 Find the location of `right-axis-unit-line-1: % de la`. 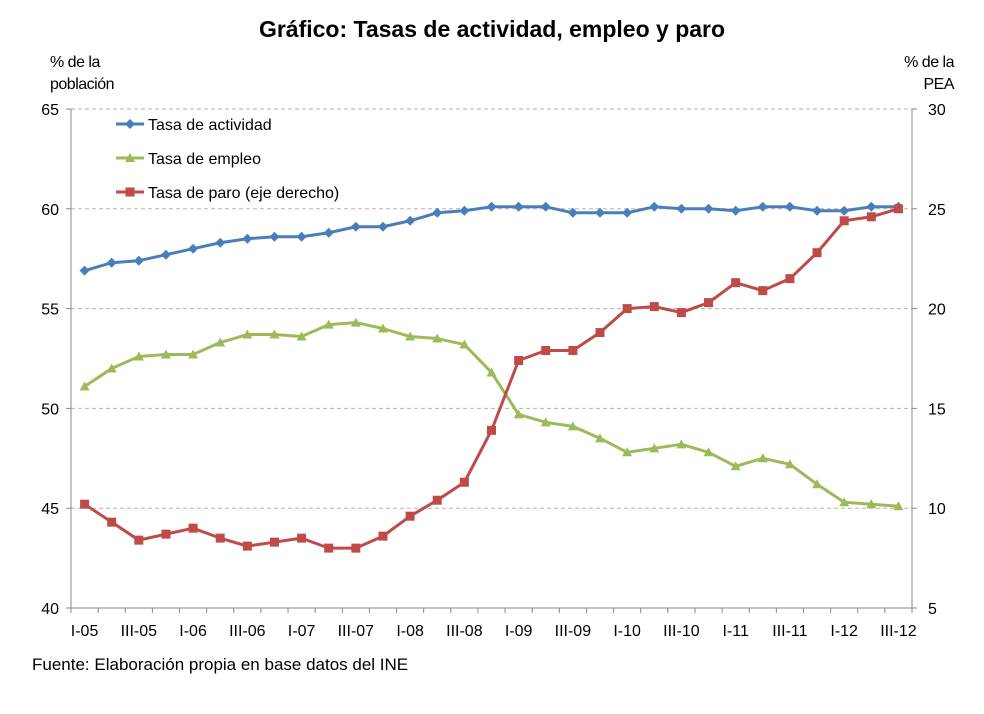

right-axis-unit-line-1: % de la is located at coordinates (929, 62).